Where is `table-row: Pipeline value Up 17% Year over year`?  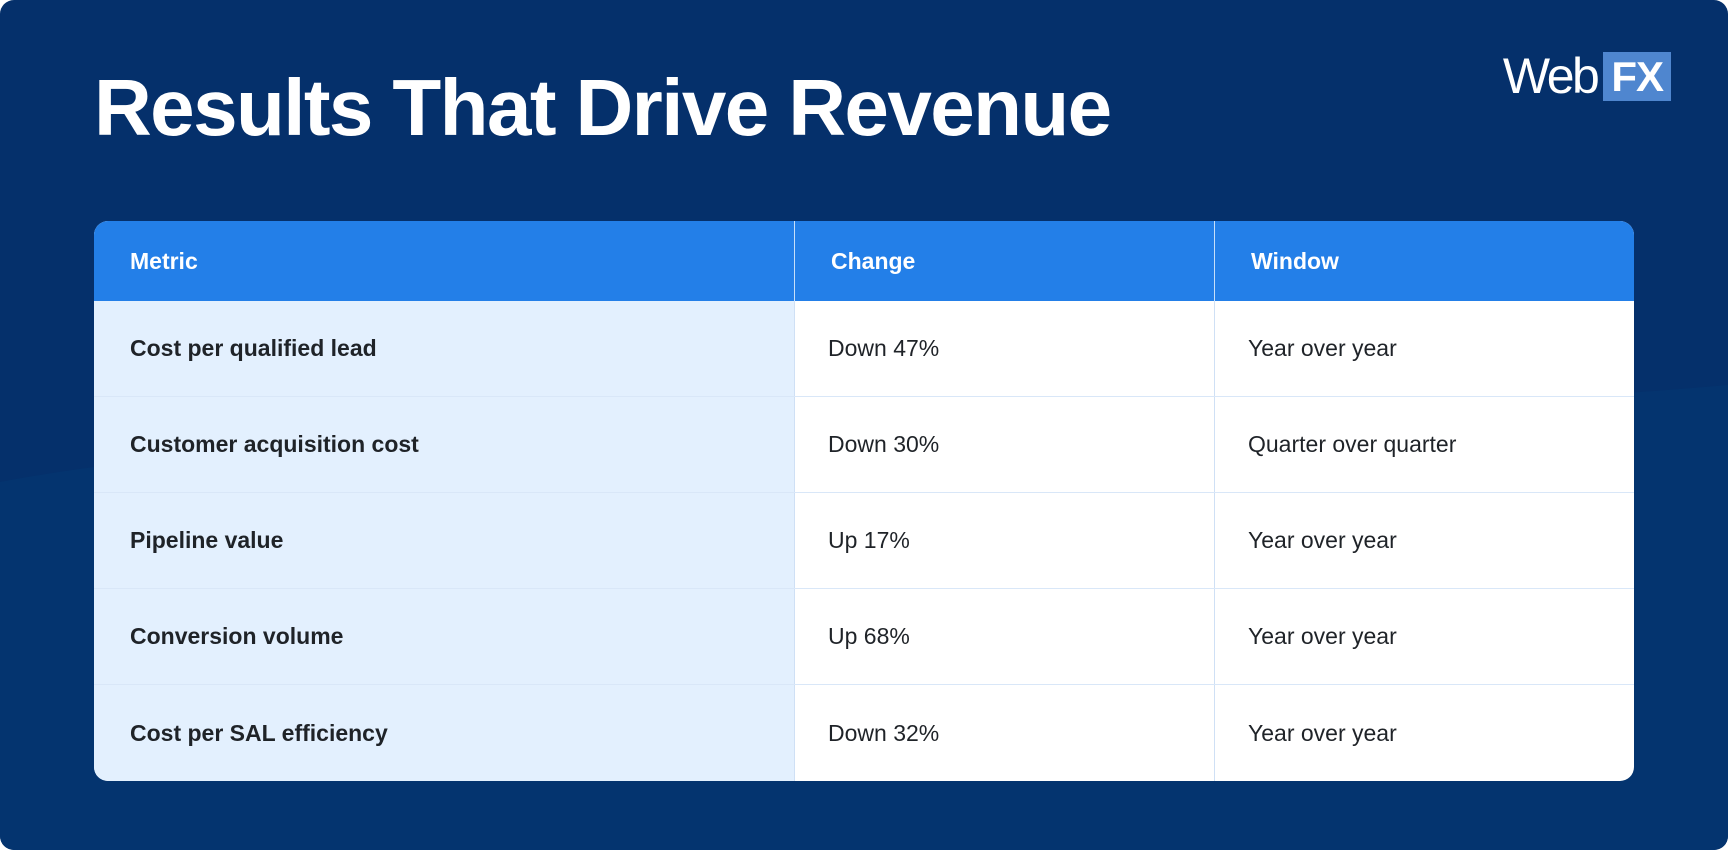
table-row: Pipeline value Up 17% Year over year is located at coordinates (864, 541).